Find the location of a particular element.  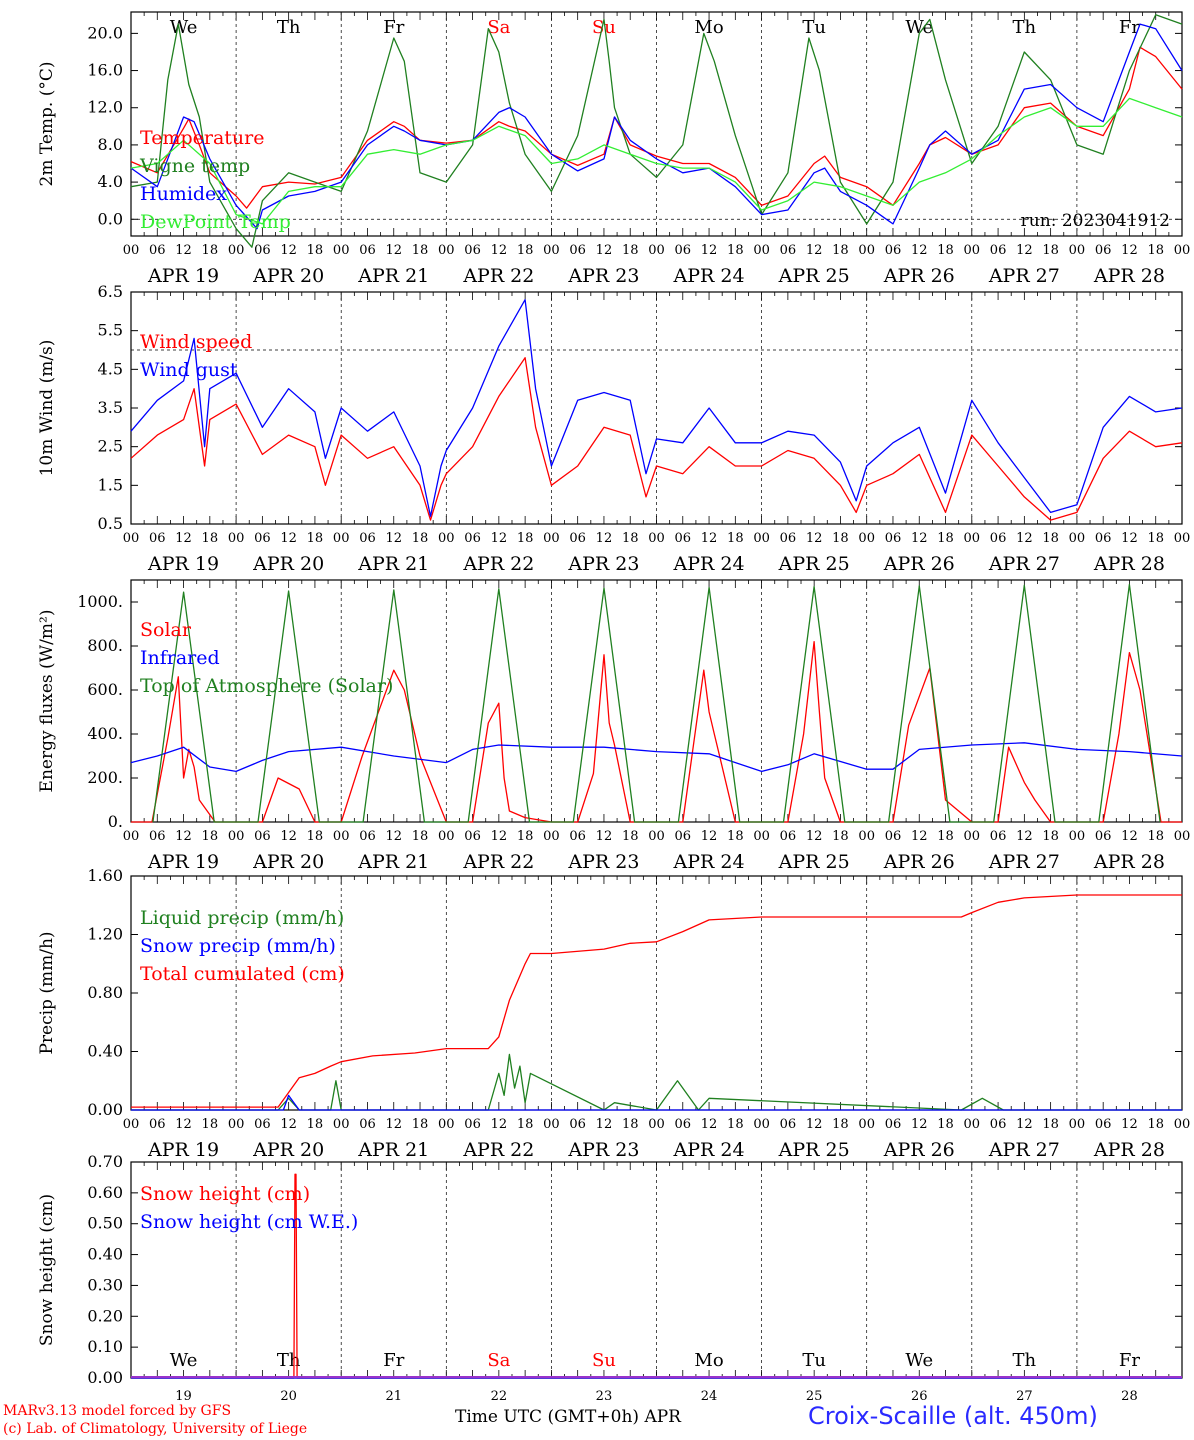

weekday-label: Fr is located at coordinates (393, 27).